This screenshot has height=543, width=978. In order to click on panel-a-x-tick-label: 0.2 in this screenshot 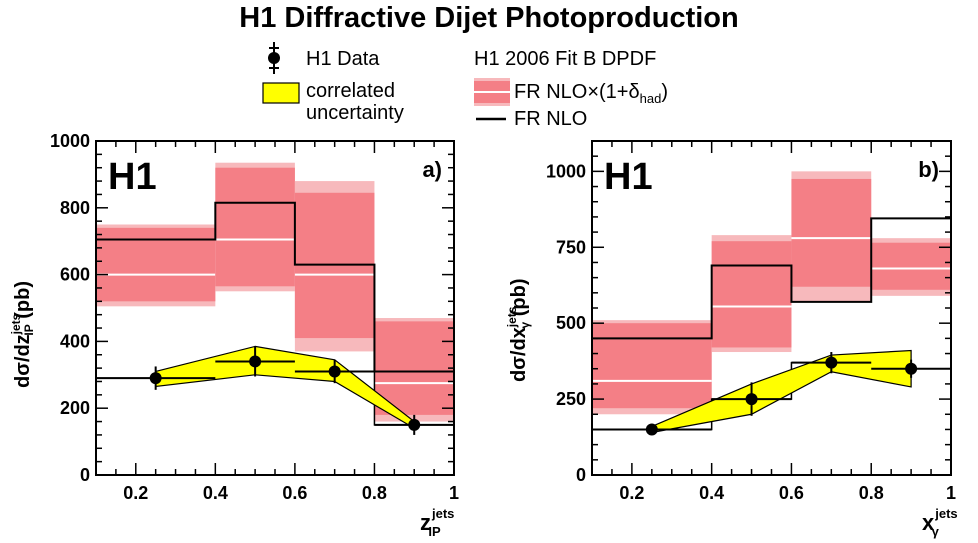, I will do `click(135, 493)`.